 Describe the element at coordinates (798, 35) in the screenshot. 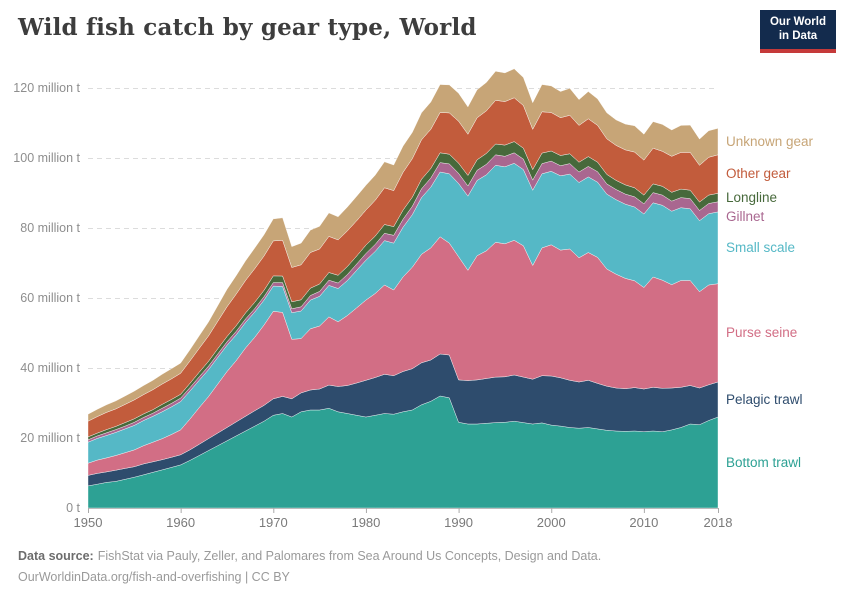

I see `owid-logo-text-line2: in Data` at that location.